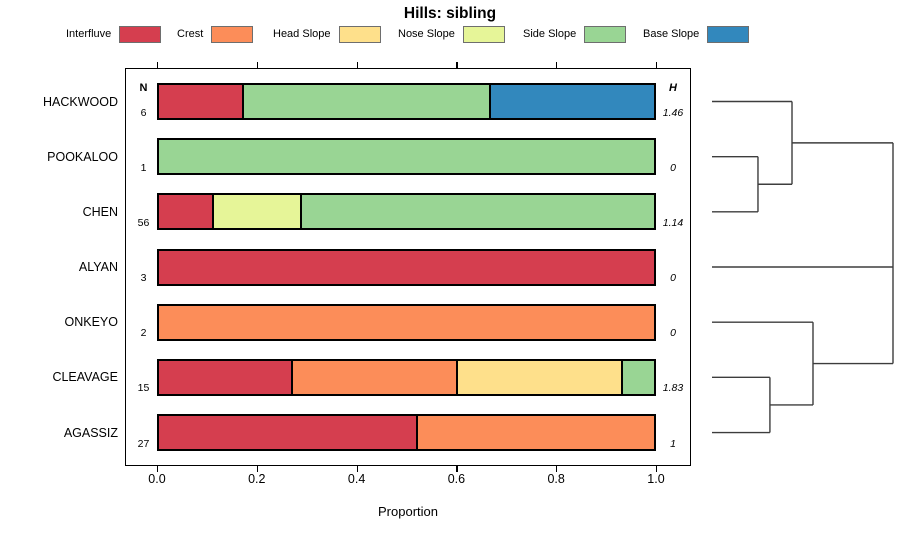 This screenshot has width=900, height=540. What do you see at coordinates (456, 479) in the screenshot?
I see `axis-tick-label: 0.6` at bounding box center [456, 479].